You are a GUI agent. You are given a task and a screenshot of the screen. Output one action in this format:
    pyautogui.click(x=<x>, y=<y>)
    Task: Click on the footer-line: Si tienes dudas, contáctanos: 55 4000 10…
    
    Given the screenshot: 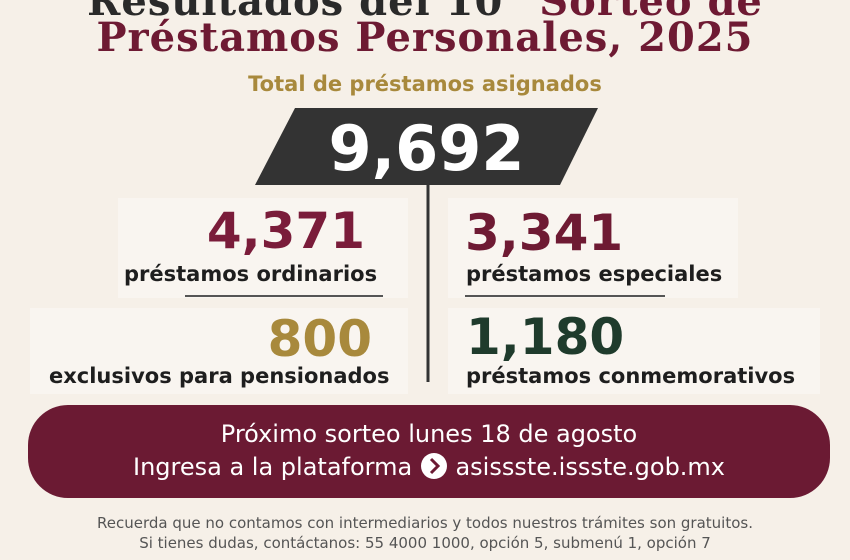 What is the action you would take?
    pyautogui.click(x=425, y=543)
    